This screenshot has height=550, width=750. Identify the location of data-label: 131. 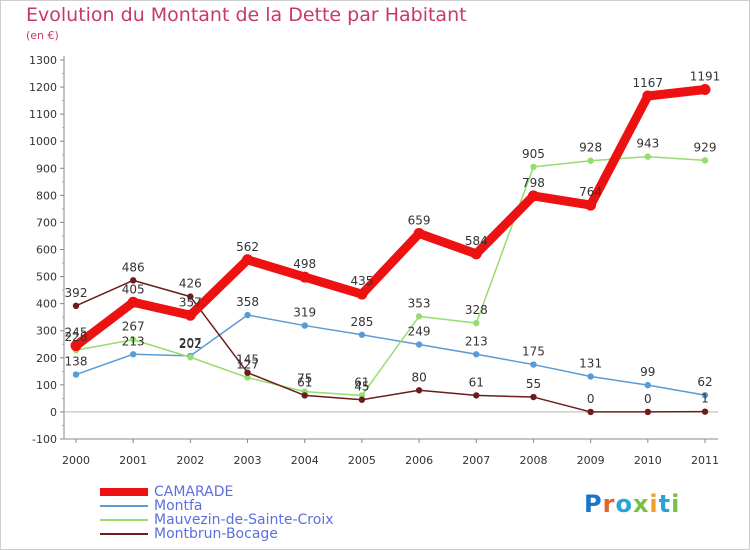
(590, 363).